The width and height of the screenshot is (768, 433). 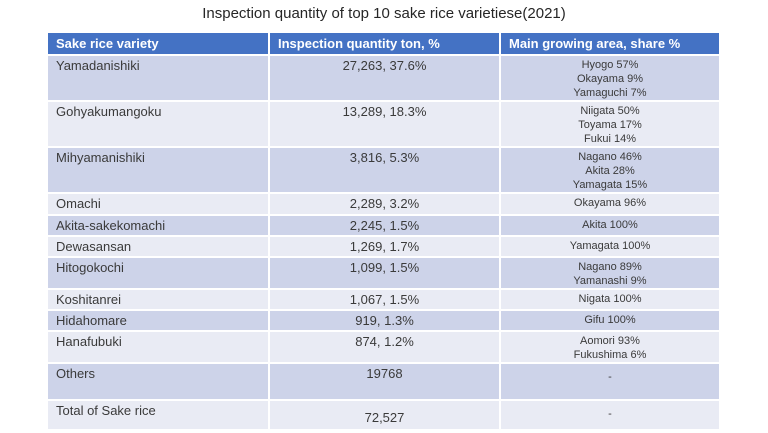 I want to click on cell-quantity: 3,816, 5.3%, so click(x=384, y=170).